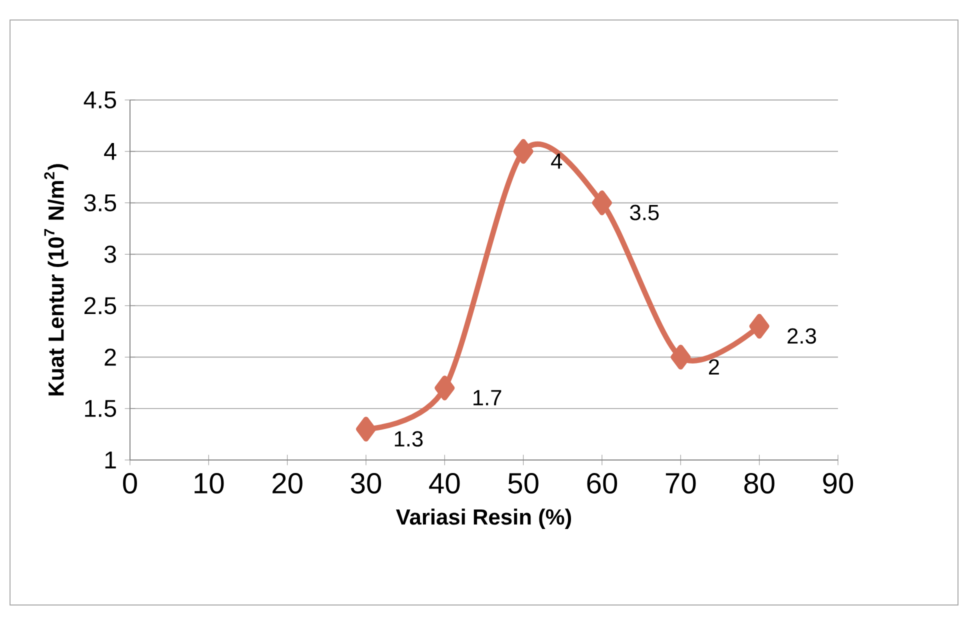 The width and height of the screenshot is (968, 620). Describe the element at coordinates (759, 483) in the screenshot. I see `x-tick-label: 80` at that location.